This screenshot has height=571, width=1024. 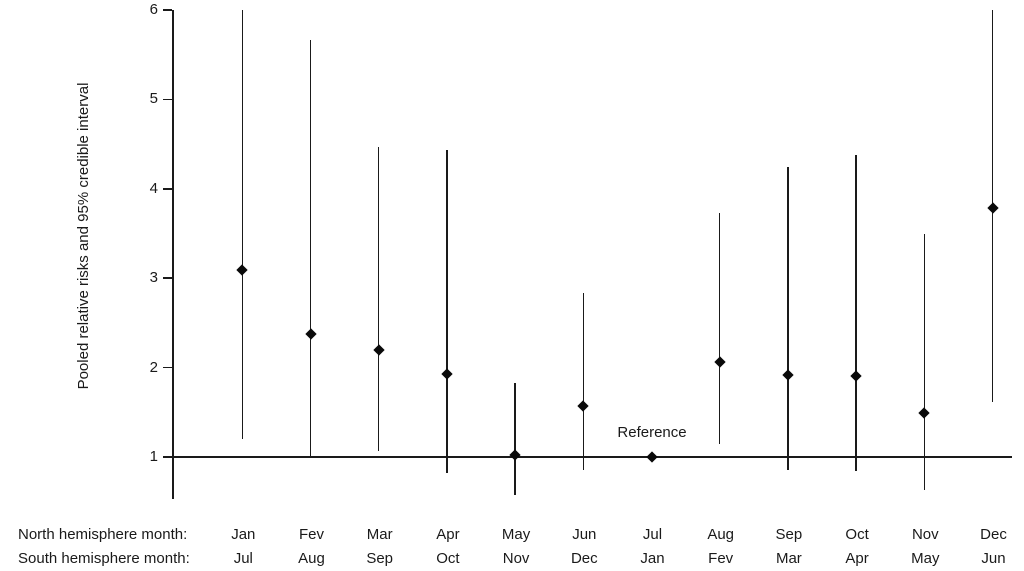 I want to click on north-month-label: Mar, so click(x=379, y=534).